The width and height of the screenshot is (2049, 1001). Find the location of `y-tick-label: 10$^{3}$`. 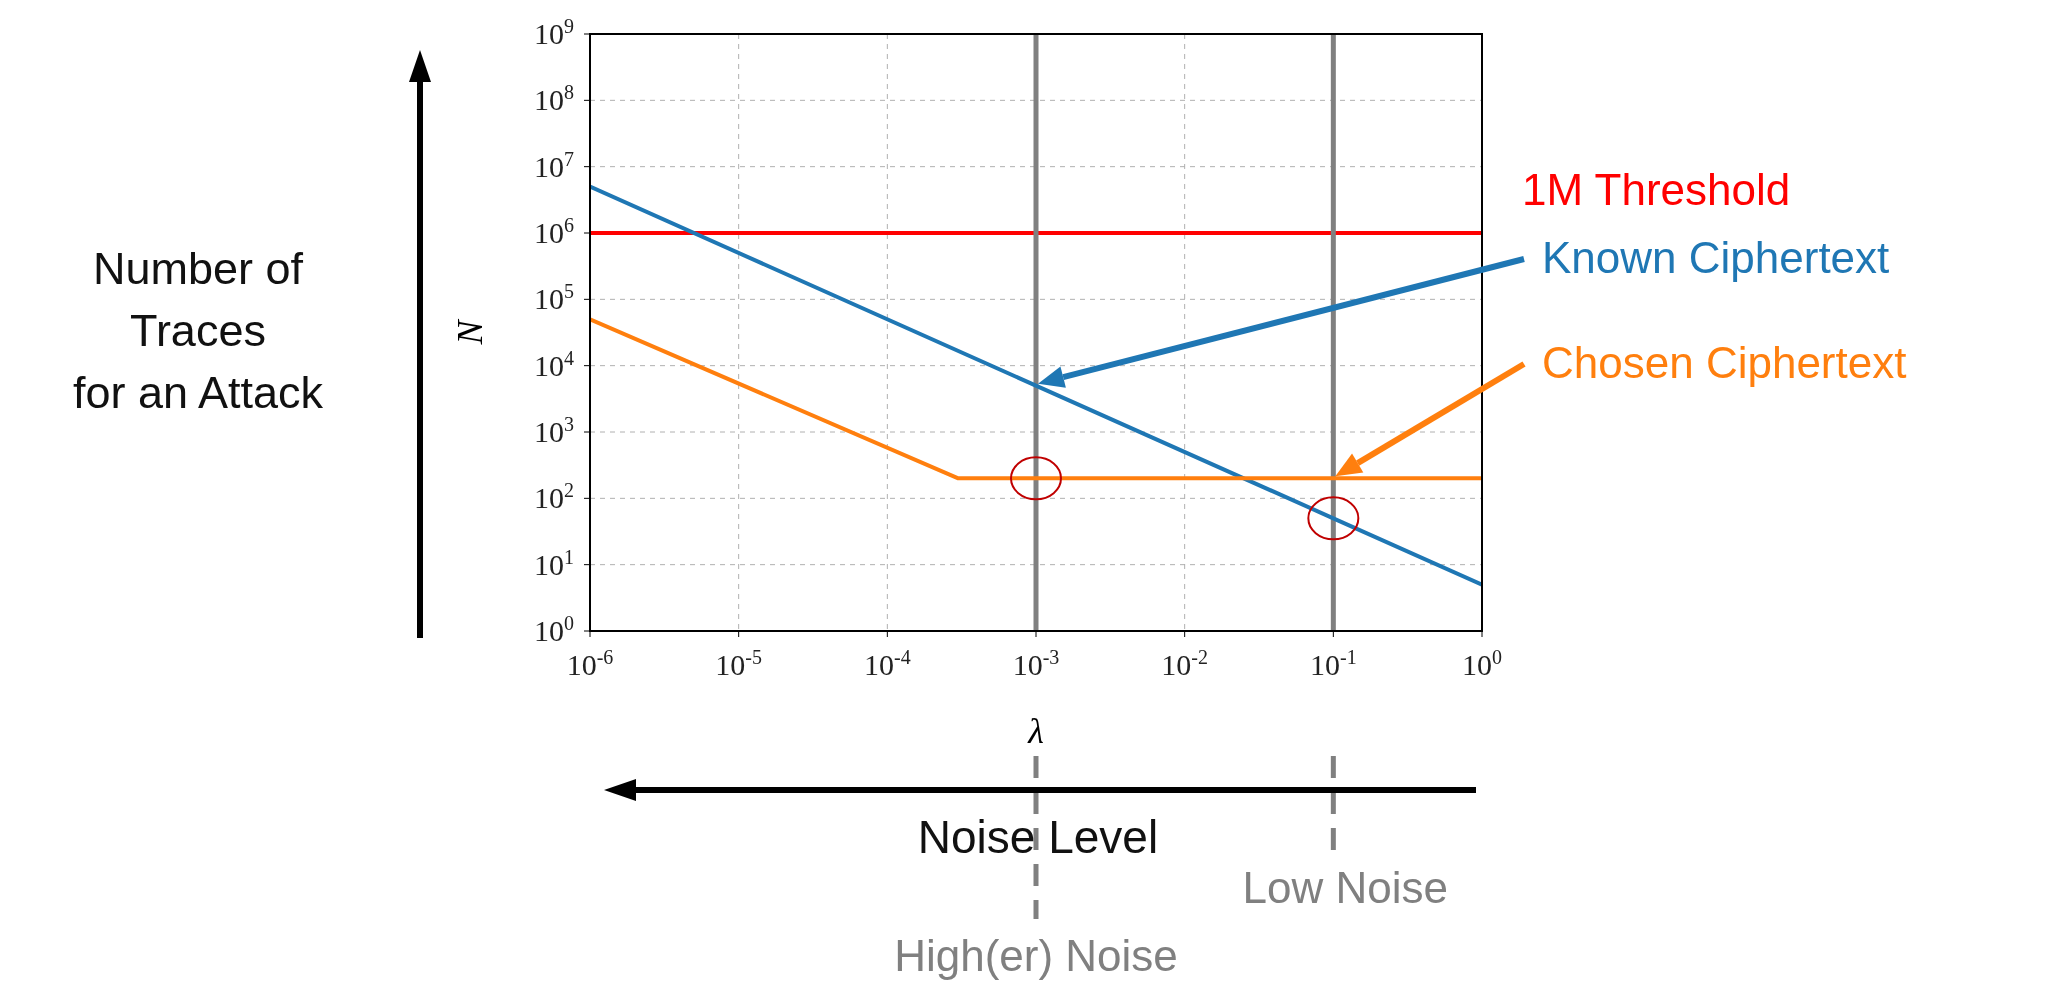

y-tick-label: 10$^{3}$ is located at coordinates (554, 430).